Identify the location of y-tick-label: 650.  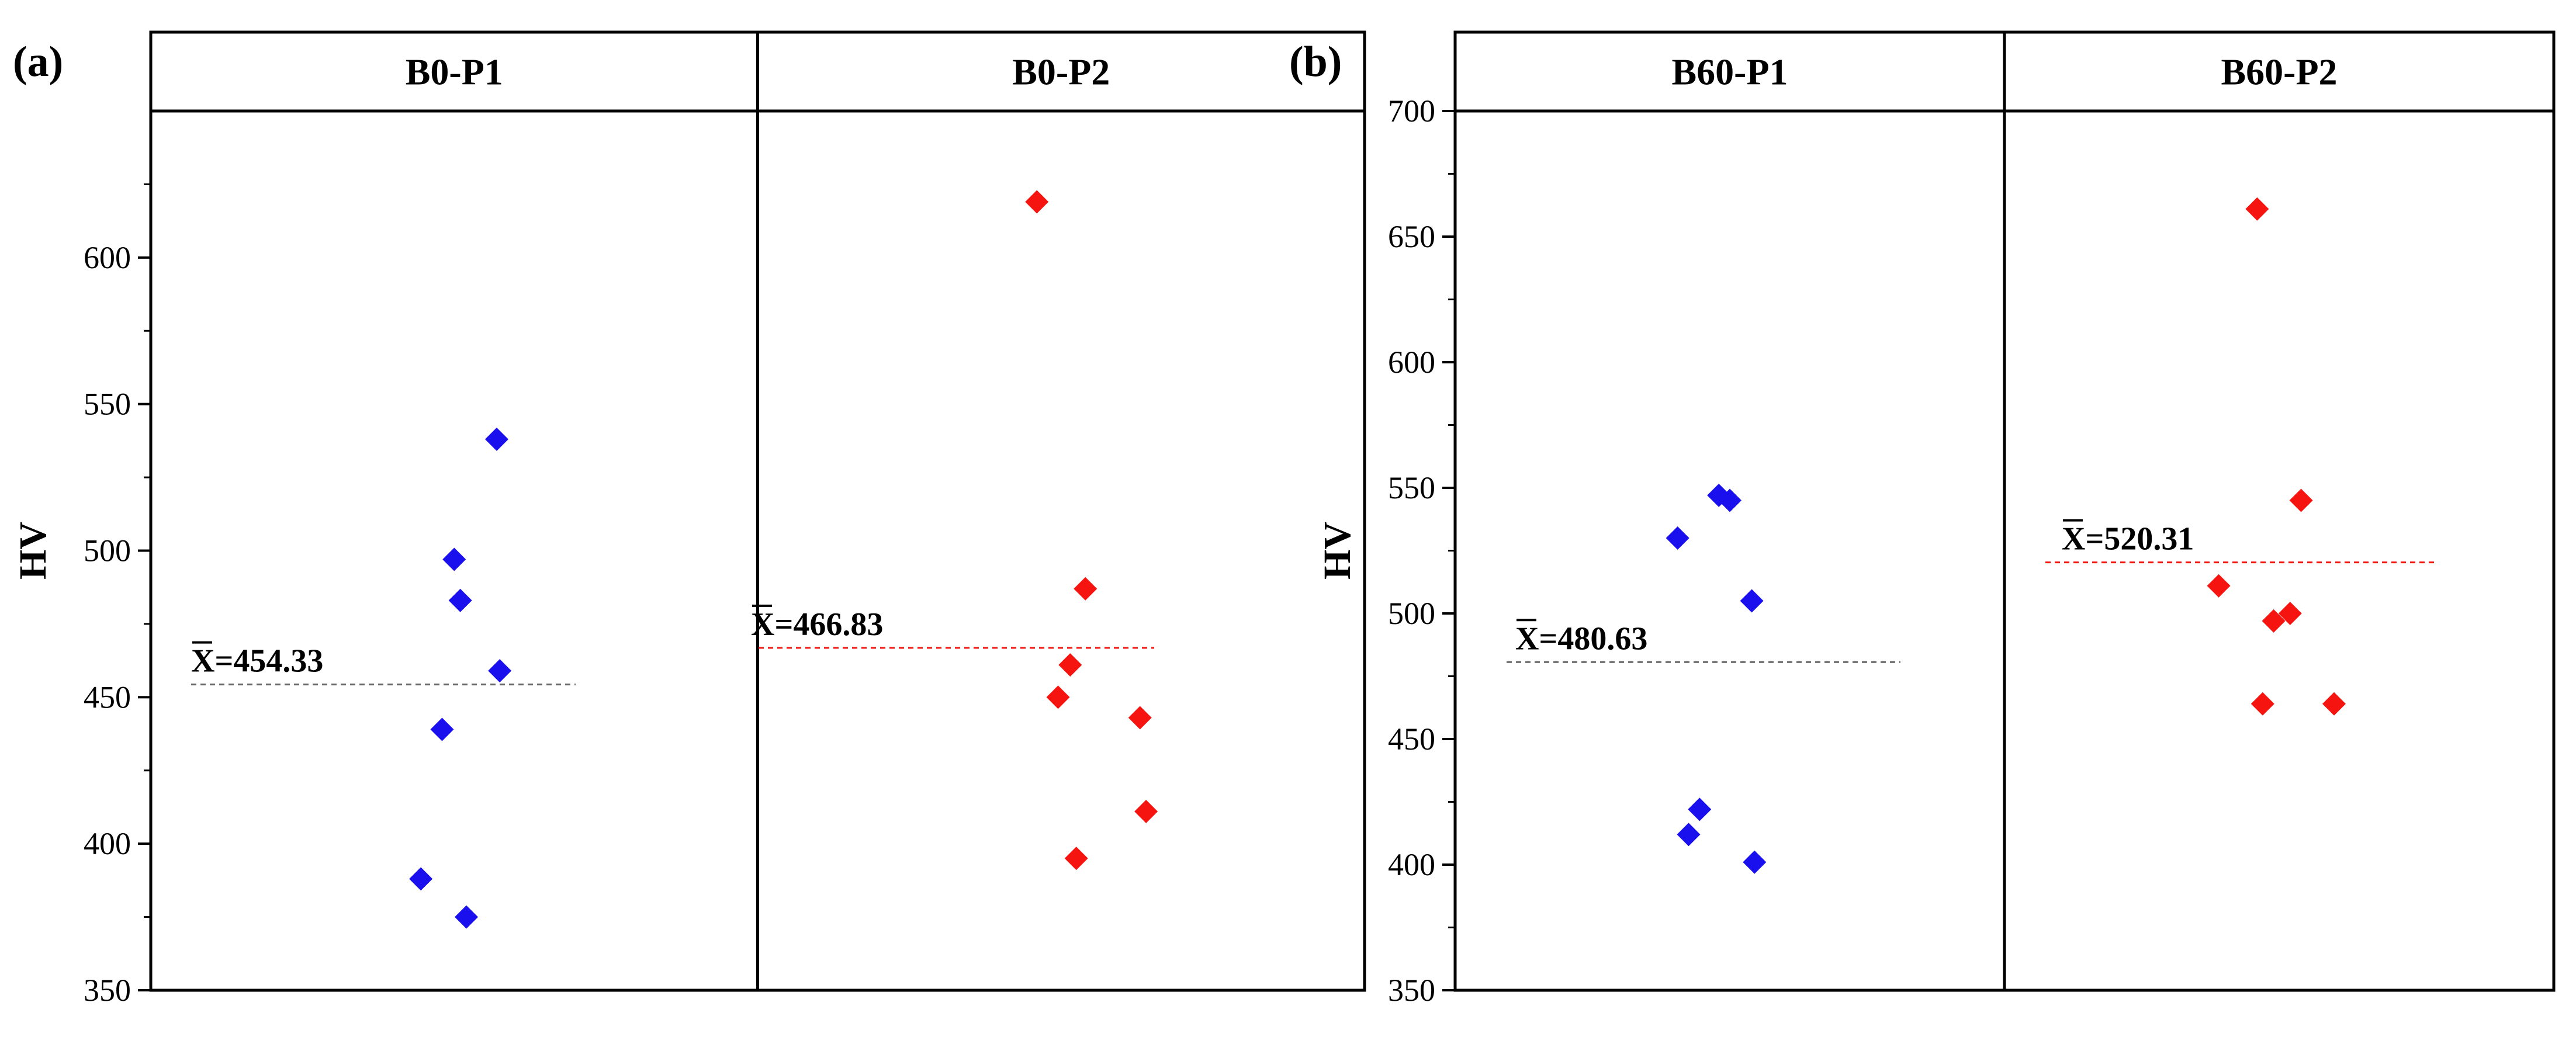
(1412, 236).